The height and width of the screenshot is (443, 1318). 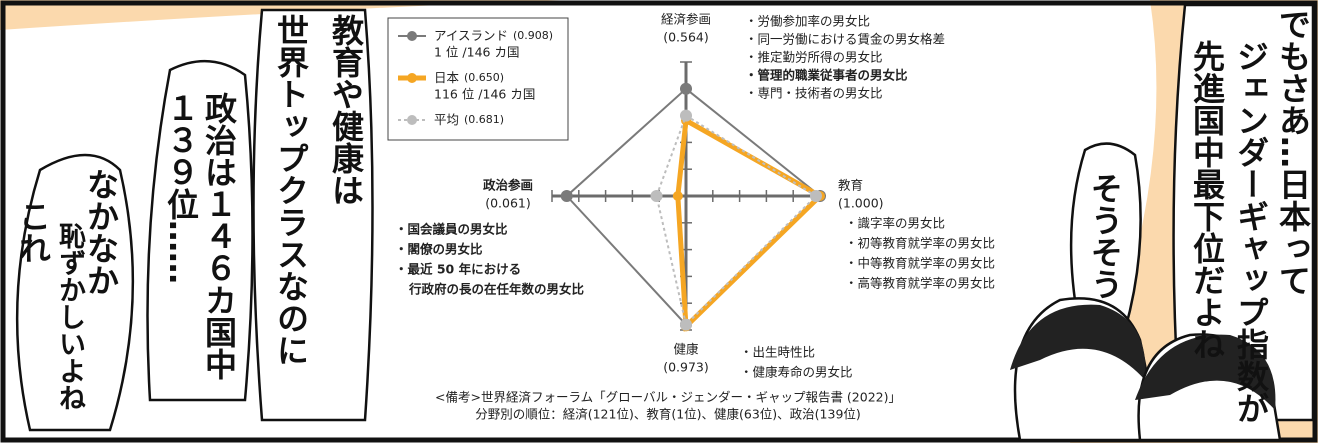 I want to click on speech-text: 政治は１４６カ国中, so click(x=219, y=236).